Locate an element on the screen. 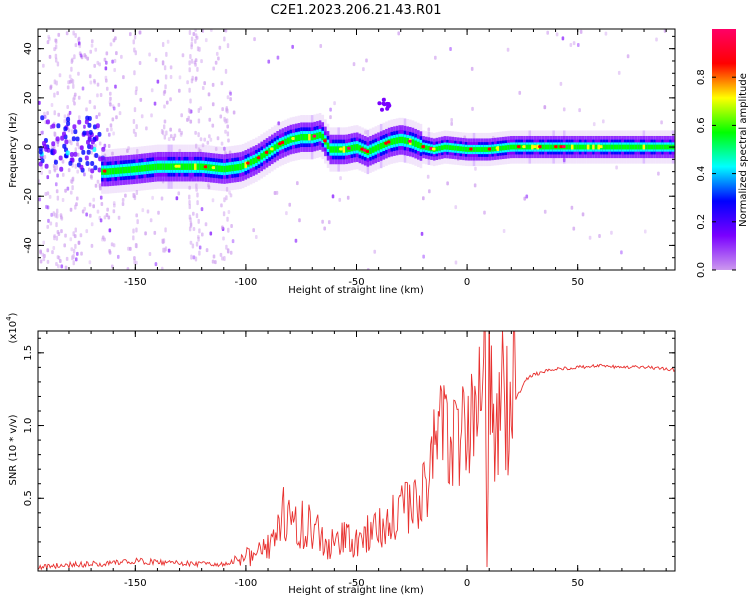 The image size is (750, 600). spectrogram-y-tick-label: 20 is located at coordinates (28, 97).